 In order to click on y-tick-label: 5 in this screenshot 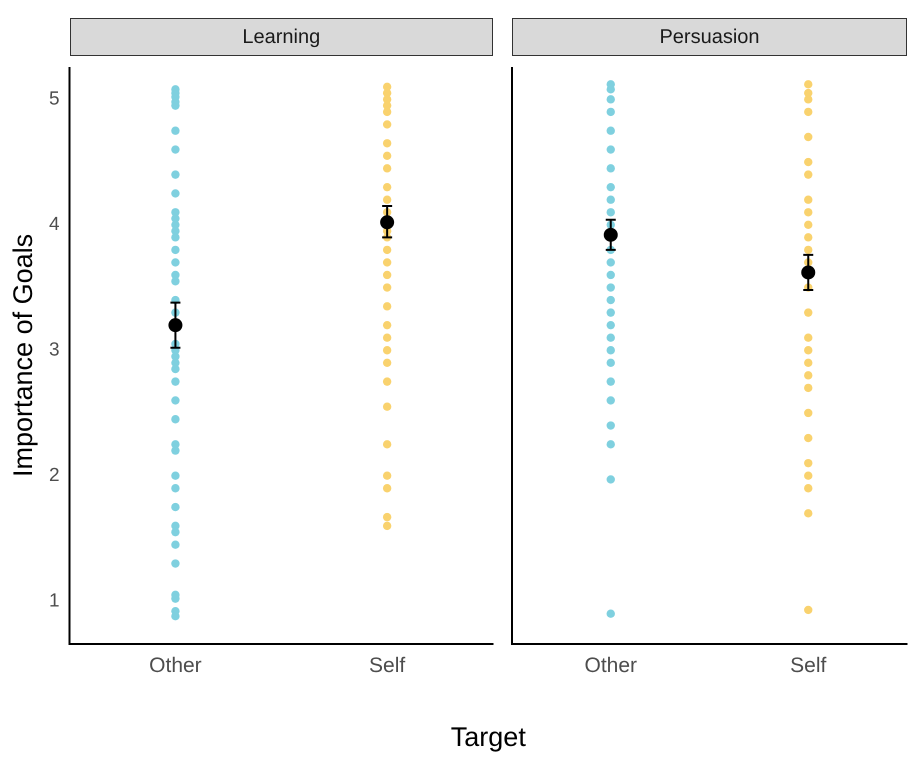, I will do `click(54, 99)`.